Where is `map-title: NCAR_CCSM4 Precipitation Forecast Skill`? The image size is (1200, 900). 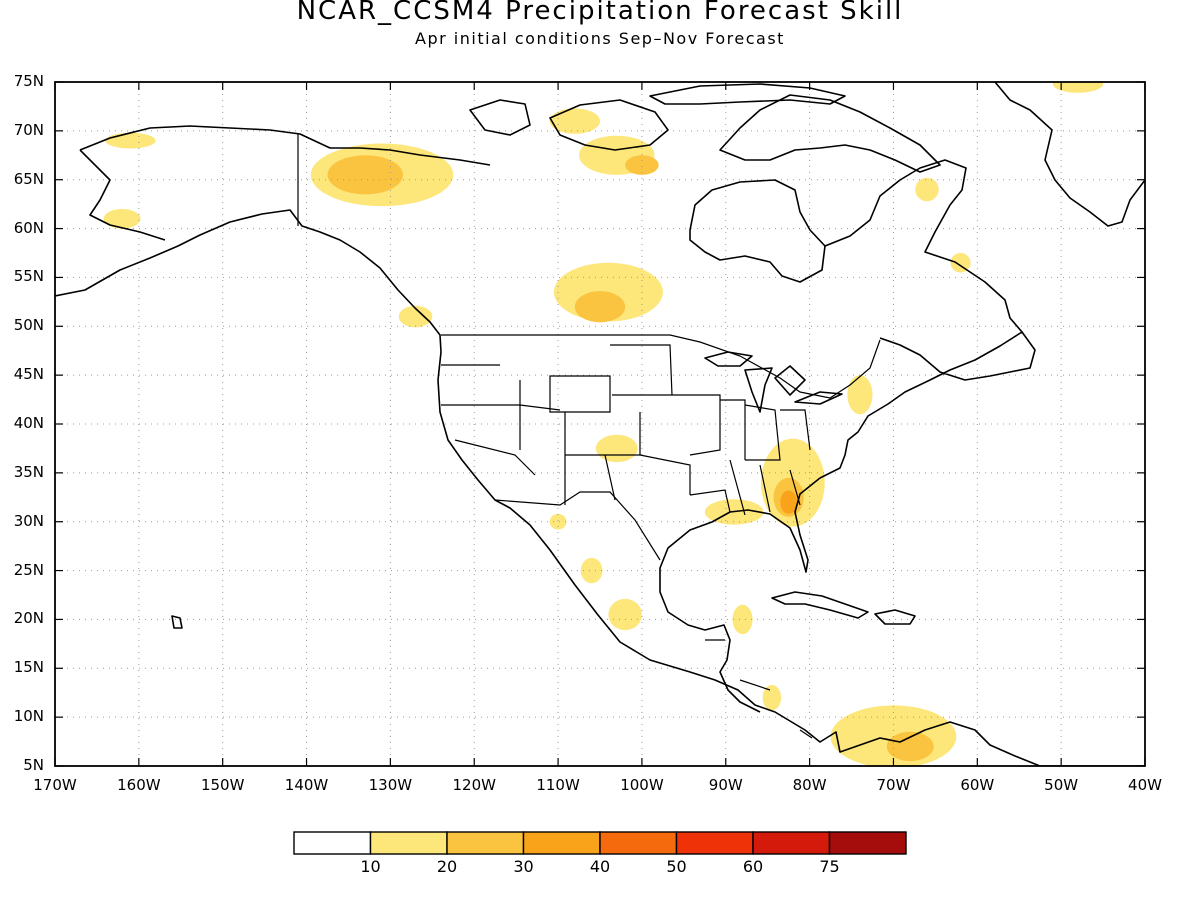 map-title: NCAR_CCSM4 Precipitation Forecast Skill is located at coordinates (600, 13).